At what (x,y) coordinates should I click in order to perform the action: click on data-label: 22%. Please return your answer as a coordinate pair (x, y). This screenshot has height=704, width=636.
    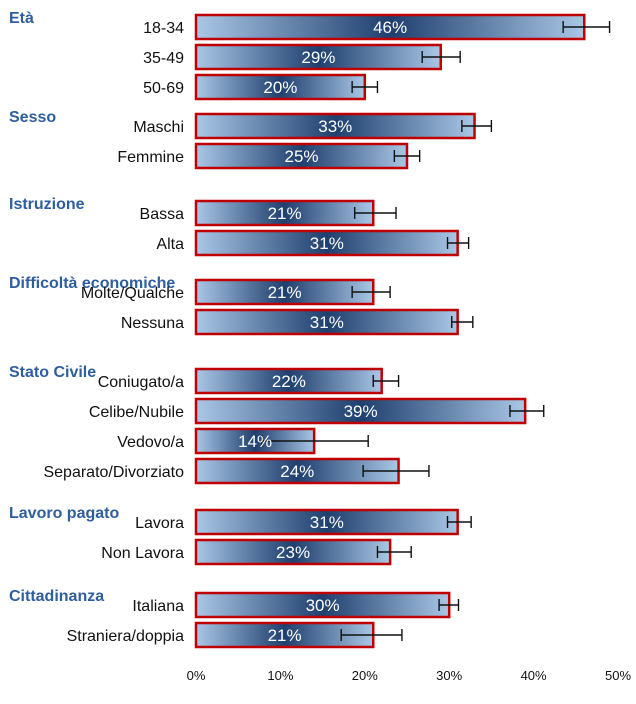
    Looking at the image, I should click on (289, 381).